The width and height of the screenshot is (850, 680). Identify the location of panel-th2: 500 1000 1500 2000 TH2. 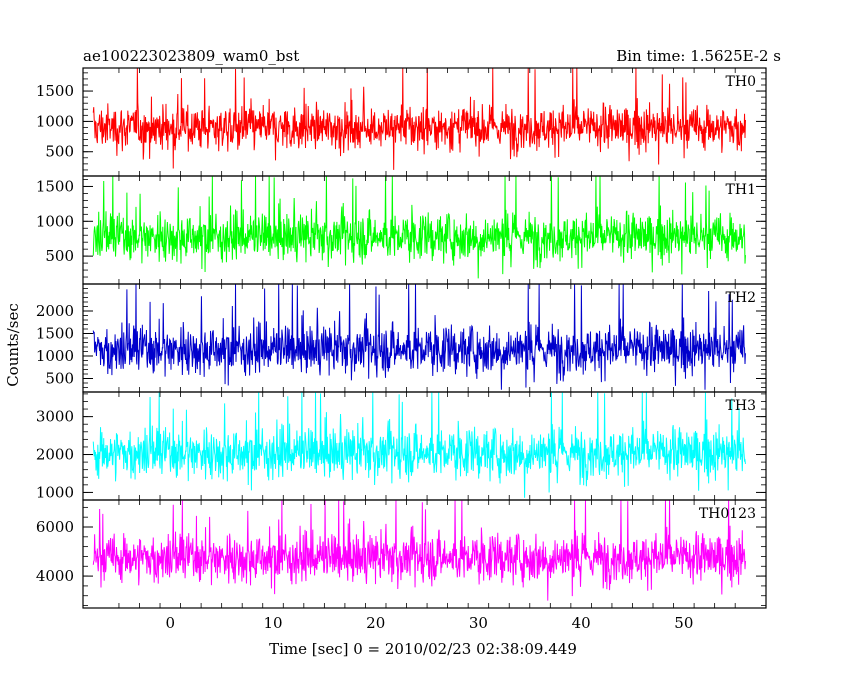
(401, 338).